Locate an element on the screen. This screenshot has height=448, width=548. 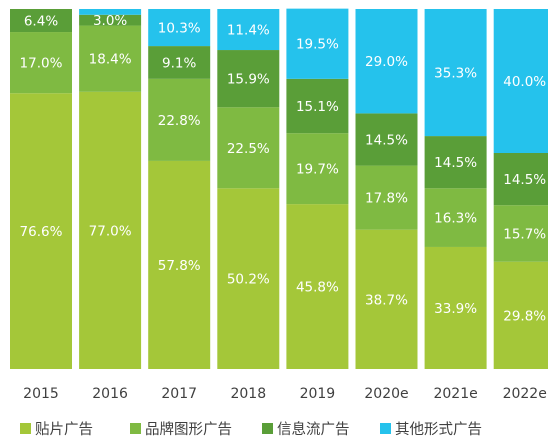
data-label-2016-series-1: 18.4% is located at coordinates (110, 60).